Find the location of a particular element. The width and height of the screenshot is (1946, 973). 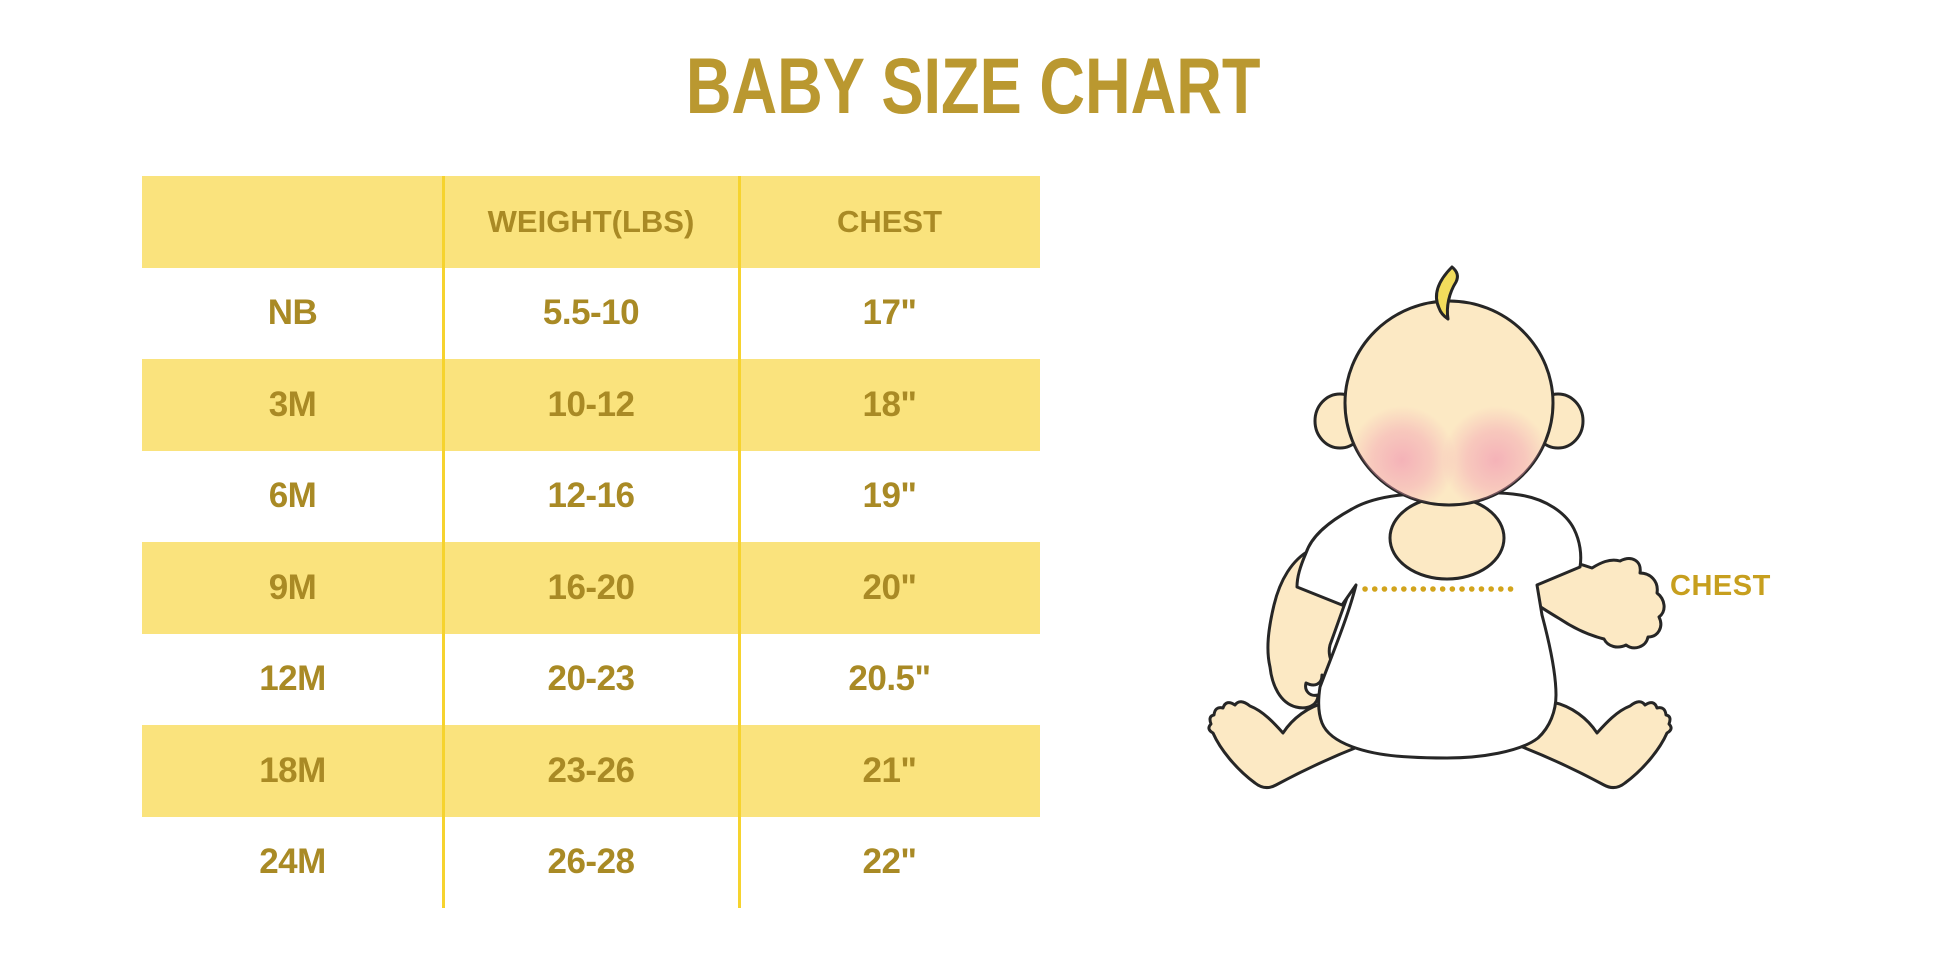

weight-cell: 16-20 is located at coordinates (591, 588).